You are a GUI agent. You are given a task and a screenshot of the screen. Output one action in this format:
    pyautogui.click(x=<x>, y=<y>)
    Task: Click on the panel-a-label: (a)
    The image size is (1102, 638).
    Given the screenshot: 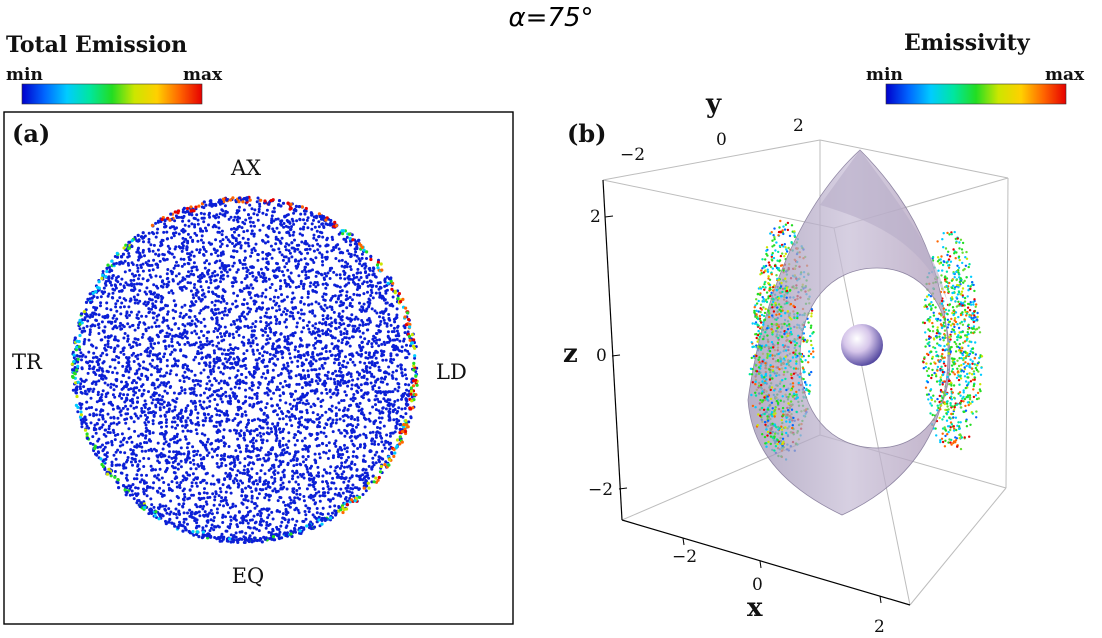 What is the action you would take?
    pyautogui.click(x=31, y=133)
    